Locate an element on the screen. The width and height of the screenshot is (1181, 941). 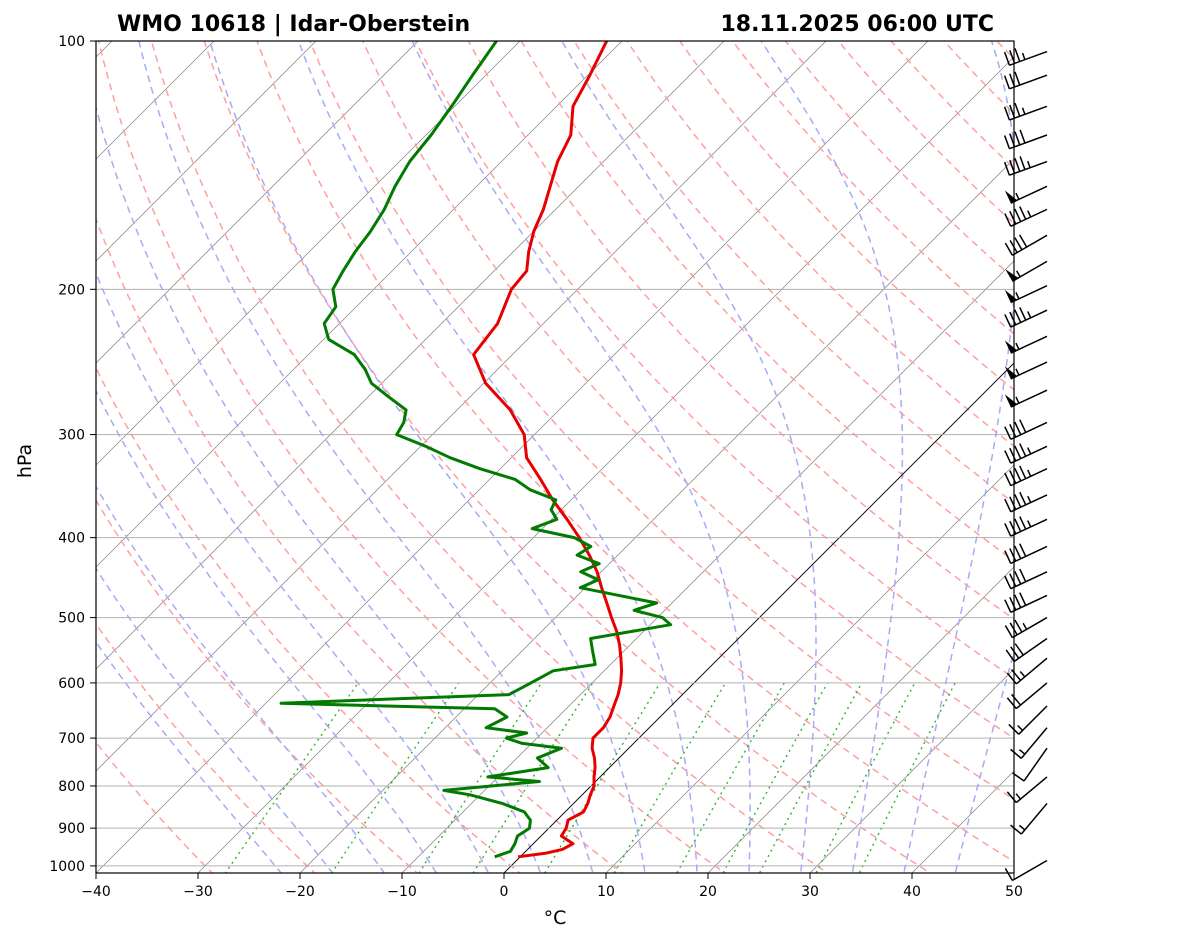
y-tick-label: 1000 is located at coordinates (67, 867).